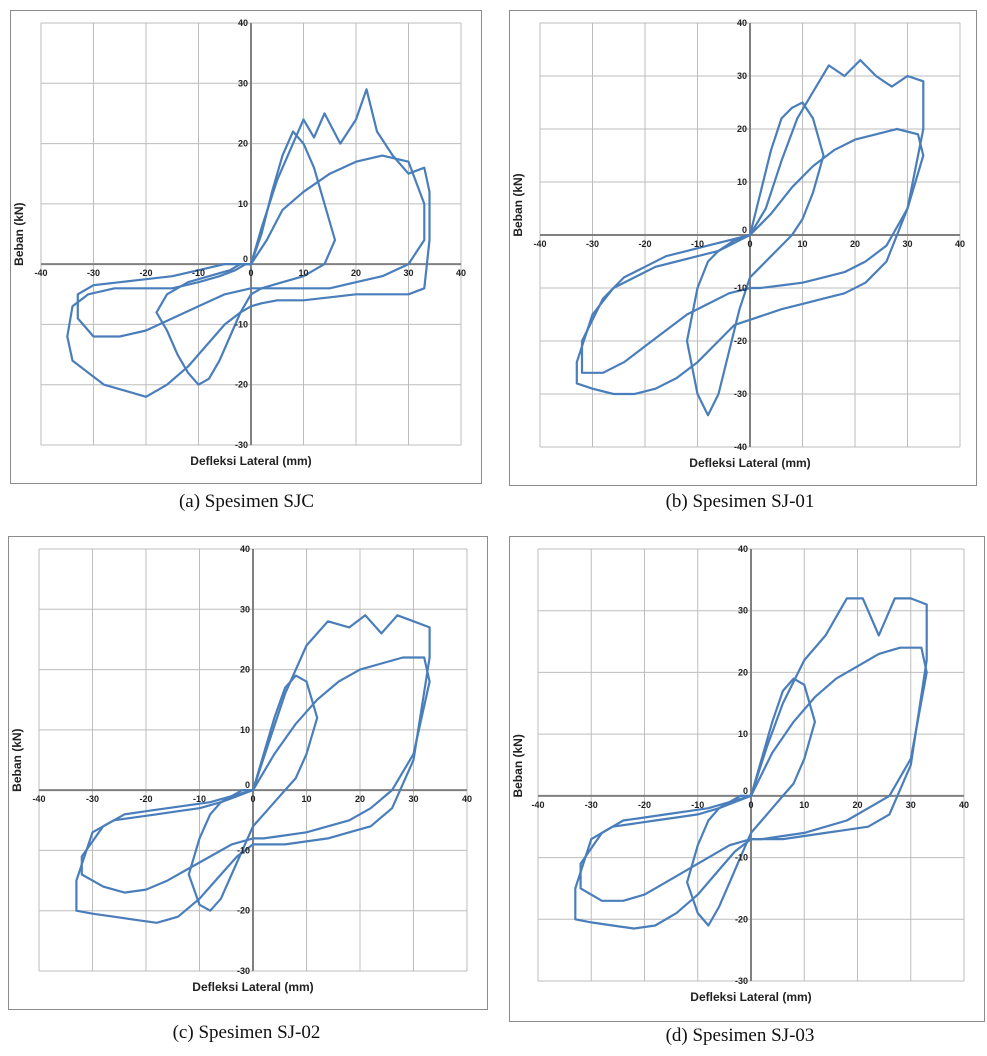  Describe the element at coordinates (740, 1035) in the screenshot. I see `chart-caption: (d) Spesimen SJ-03` at that location.